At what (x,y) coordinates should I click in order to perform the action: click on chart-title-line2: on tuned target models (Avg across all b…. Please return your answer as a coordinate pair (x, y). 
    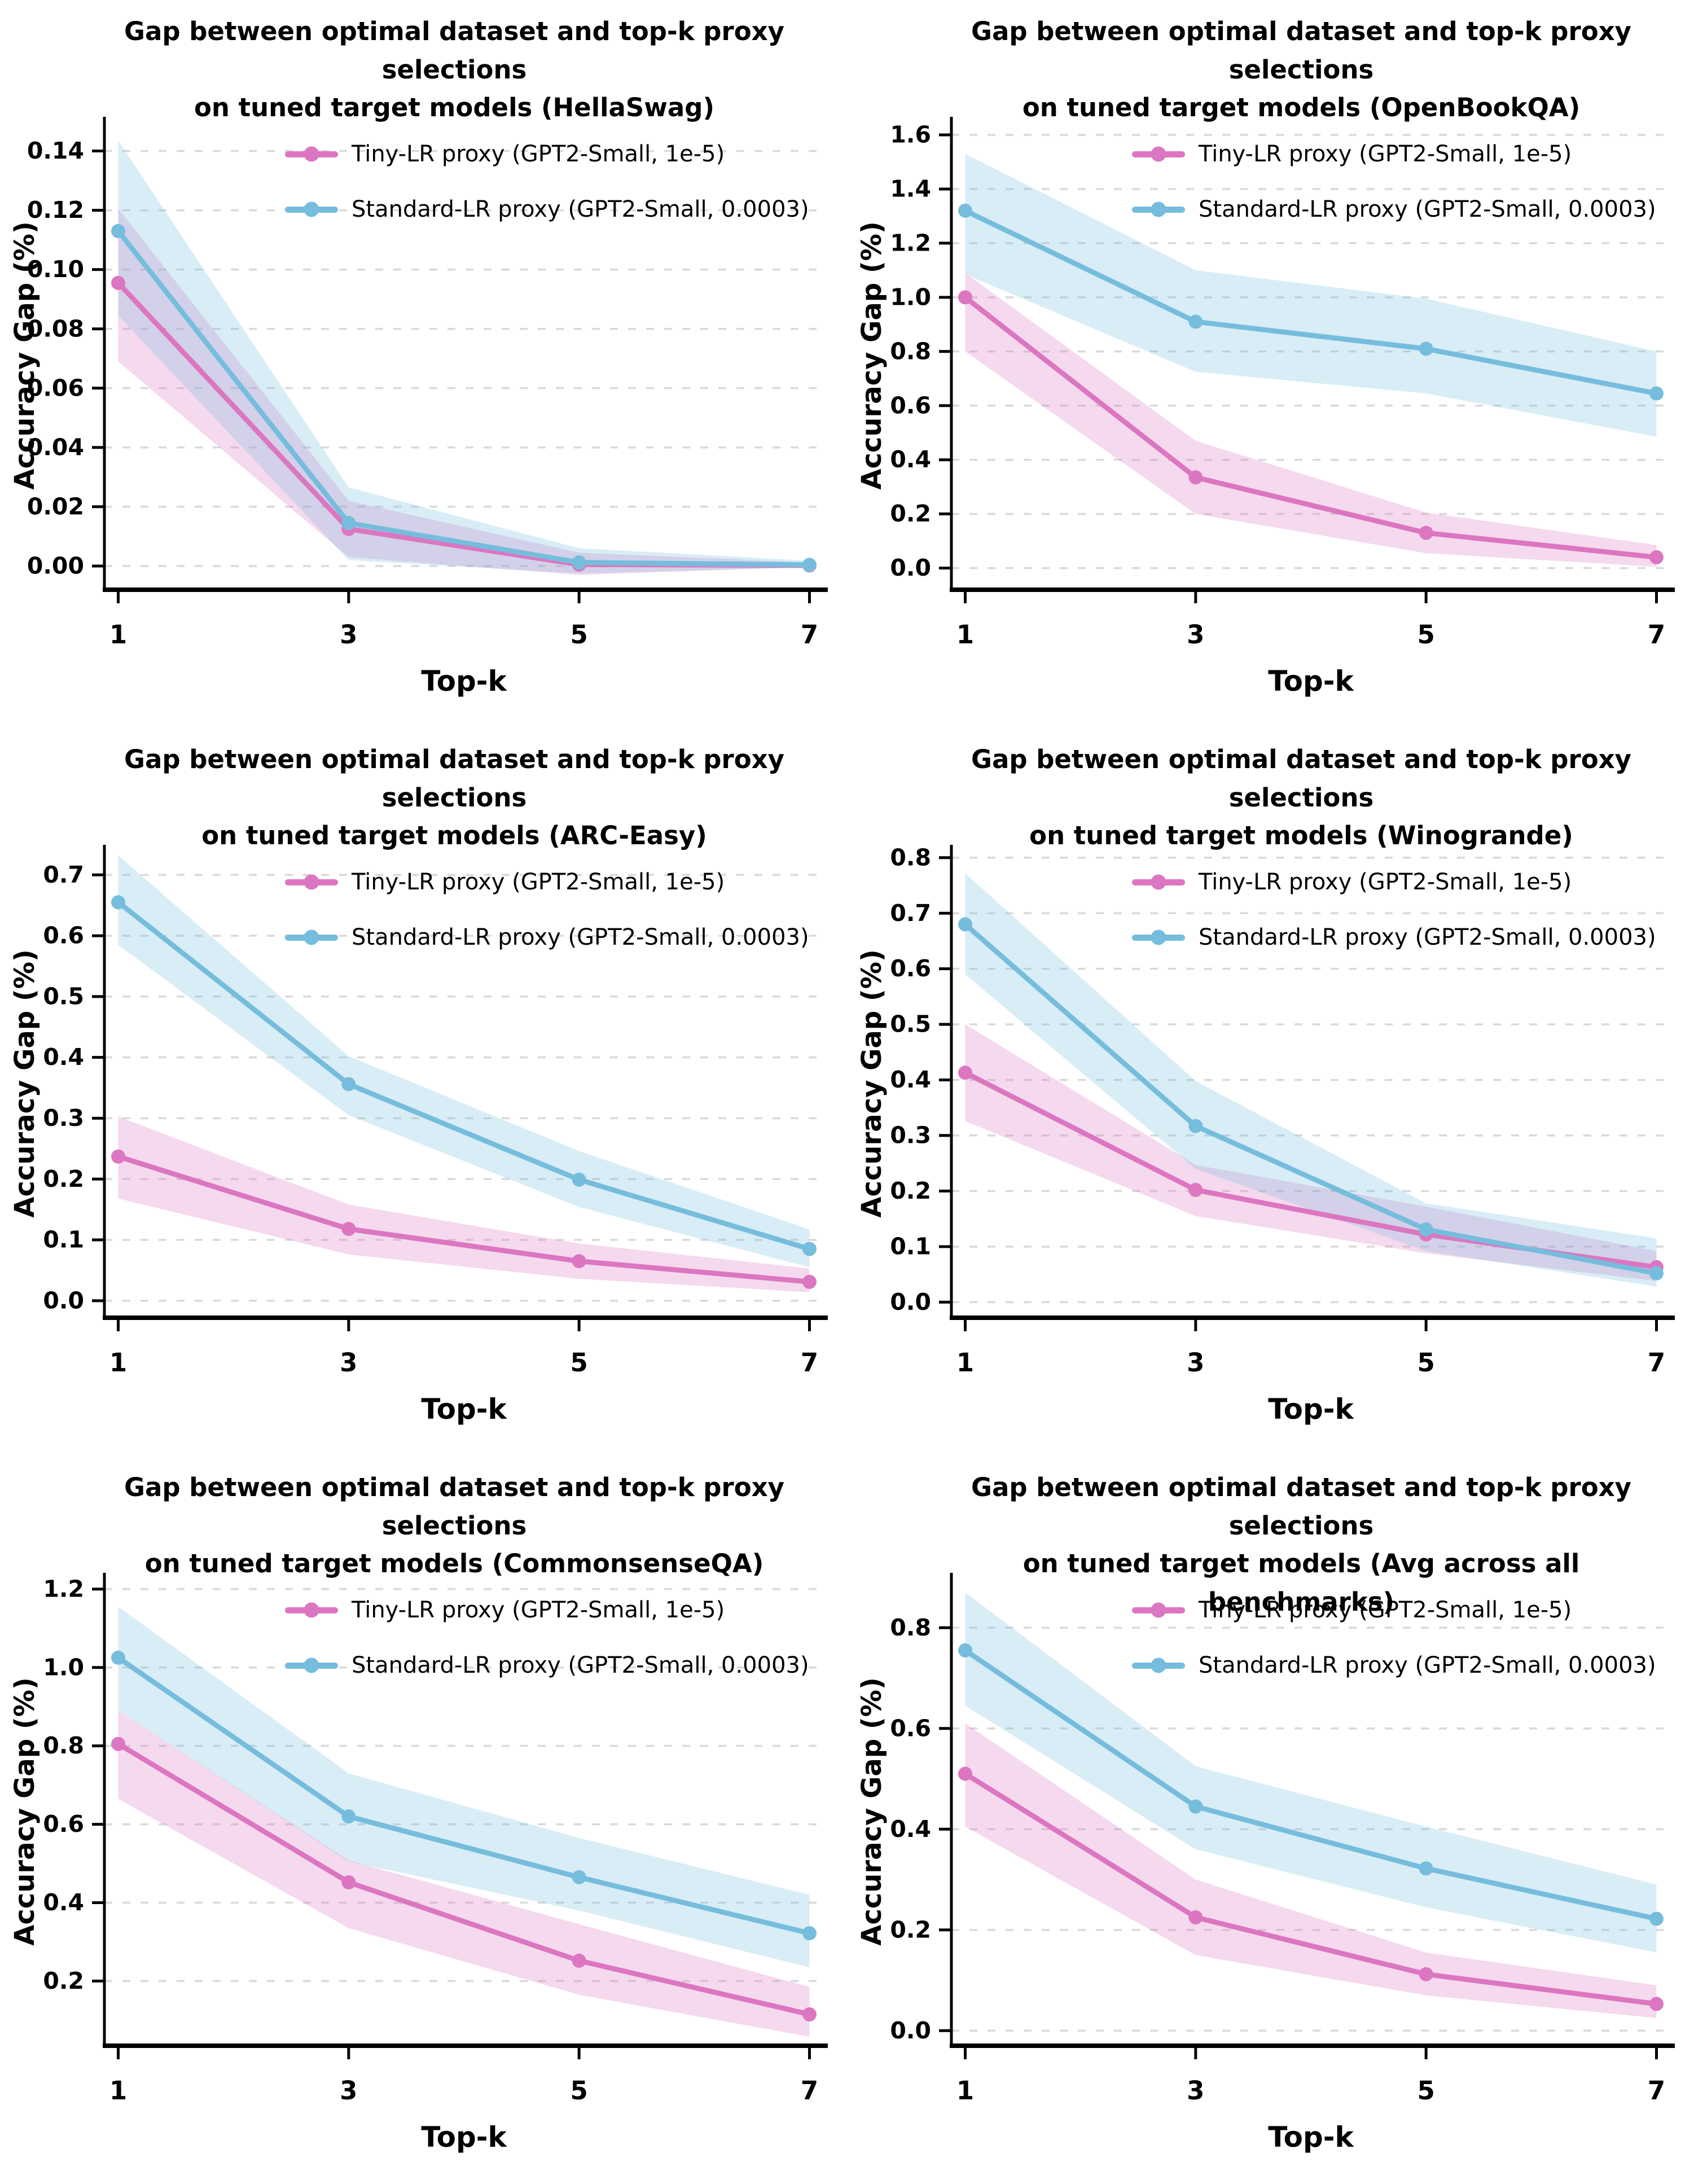
    Looking at the image, I should click on (1301, 1583).